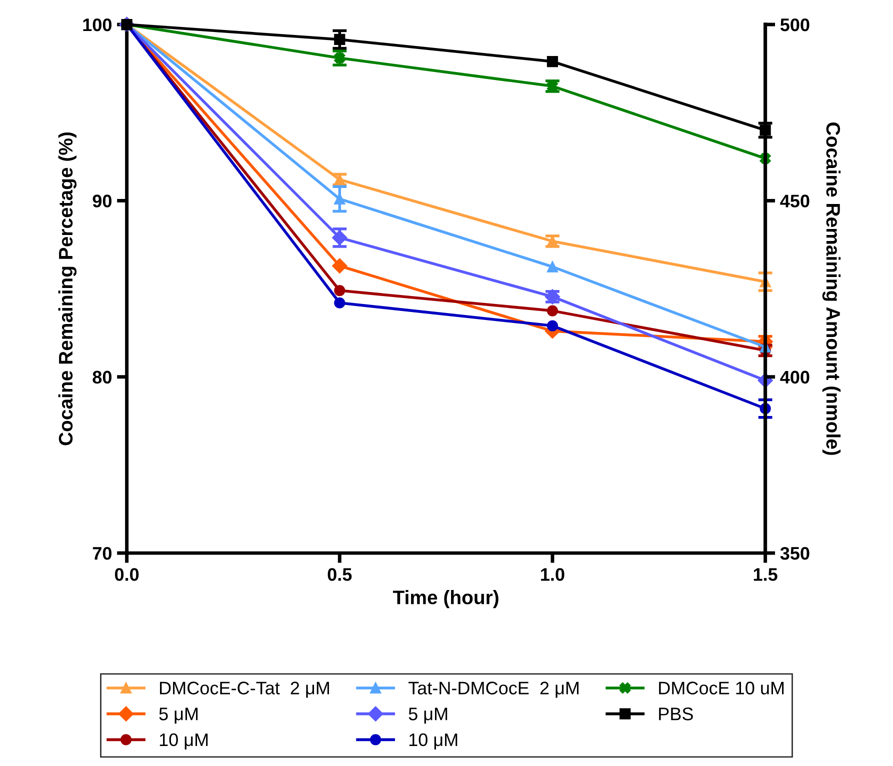 This screenshot has height=766, width=893. What do you see at coordinates (721, 688) in the screenshot?
I see `legend-label: DMCocE 10 uM` at bounding box center [721, 688].